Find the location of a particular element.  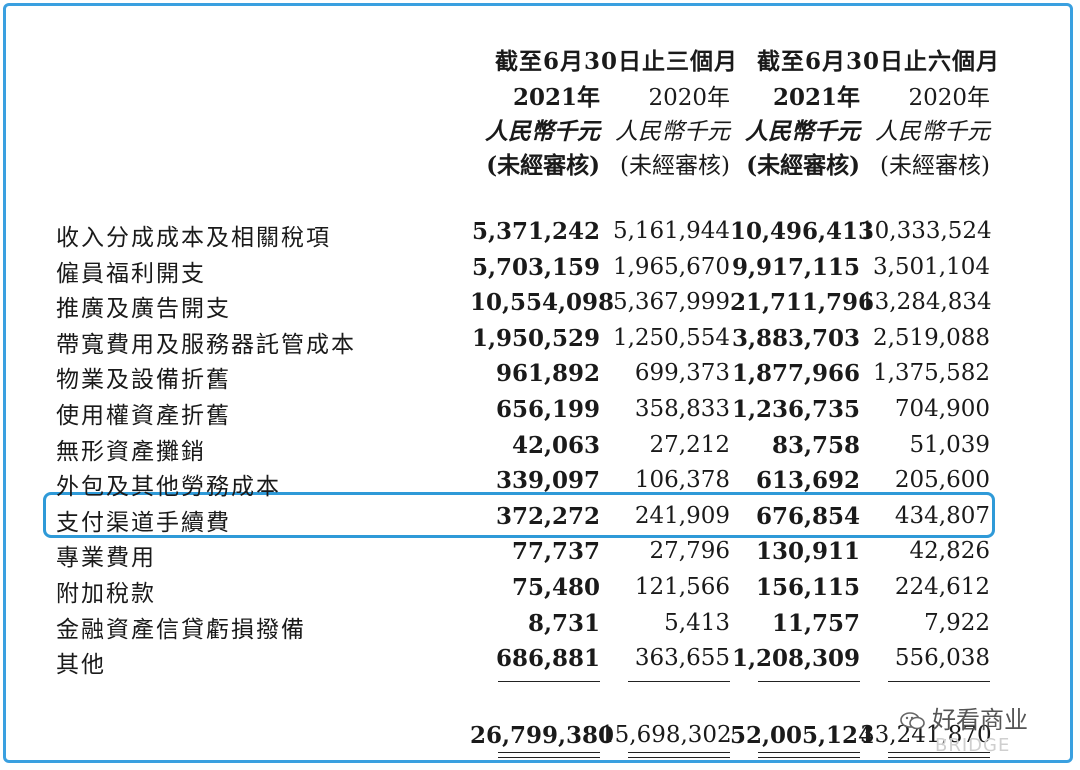

row-value-col2: 363,655 is located at coordinates (682, 658).